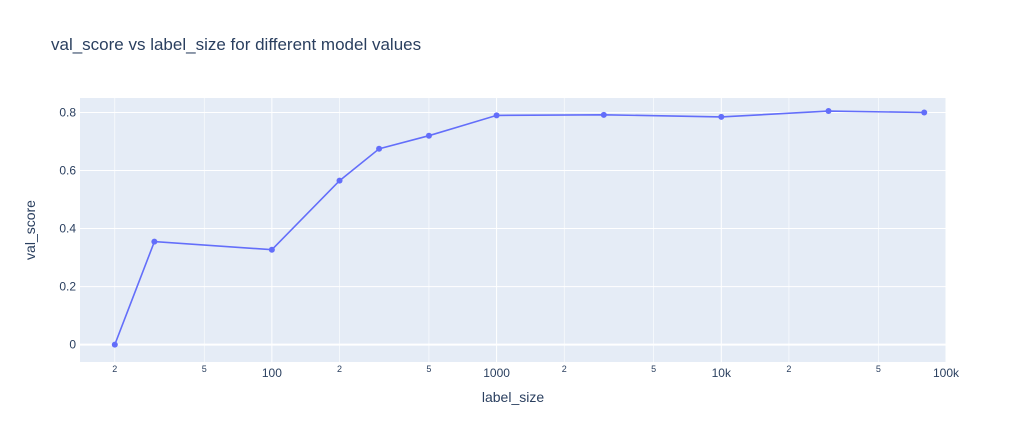 The width and height of the screenshot is (1024, 441). I want to click on x-axis-ticks: 2 5 100 2 5 1000 2 5 10k 2 5 100k, so click(536, 372).